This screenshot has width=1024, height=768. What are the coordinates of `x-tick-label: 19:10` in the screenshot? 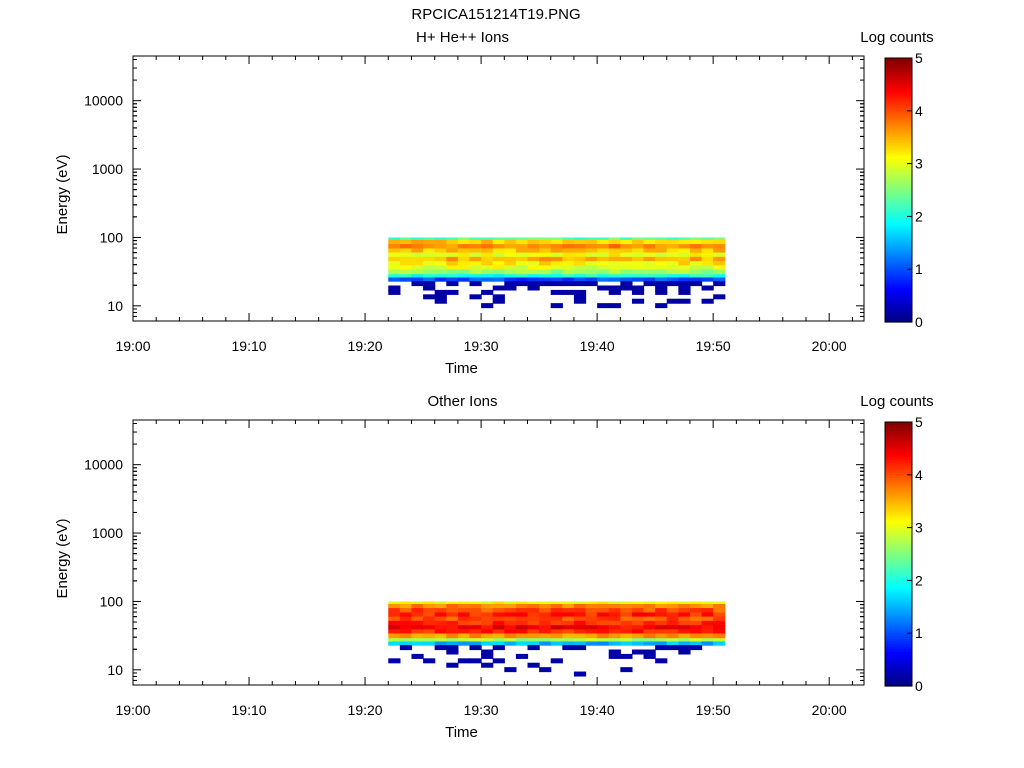 It's located at (249, 346).